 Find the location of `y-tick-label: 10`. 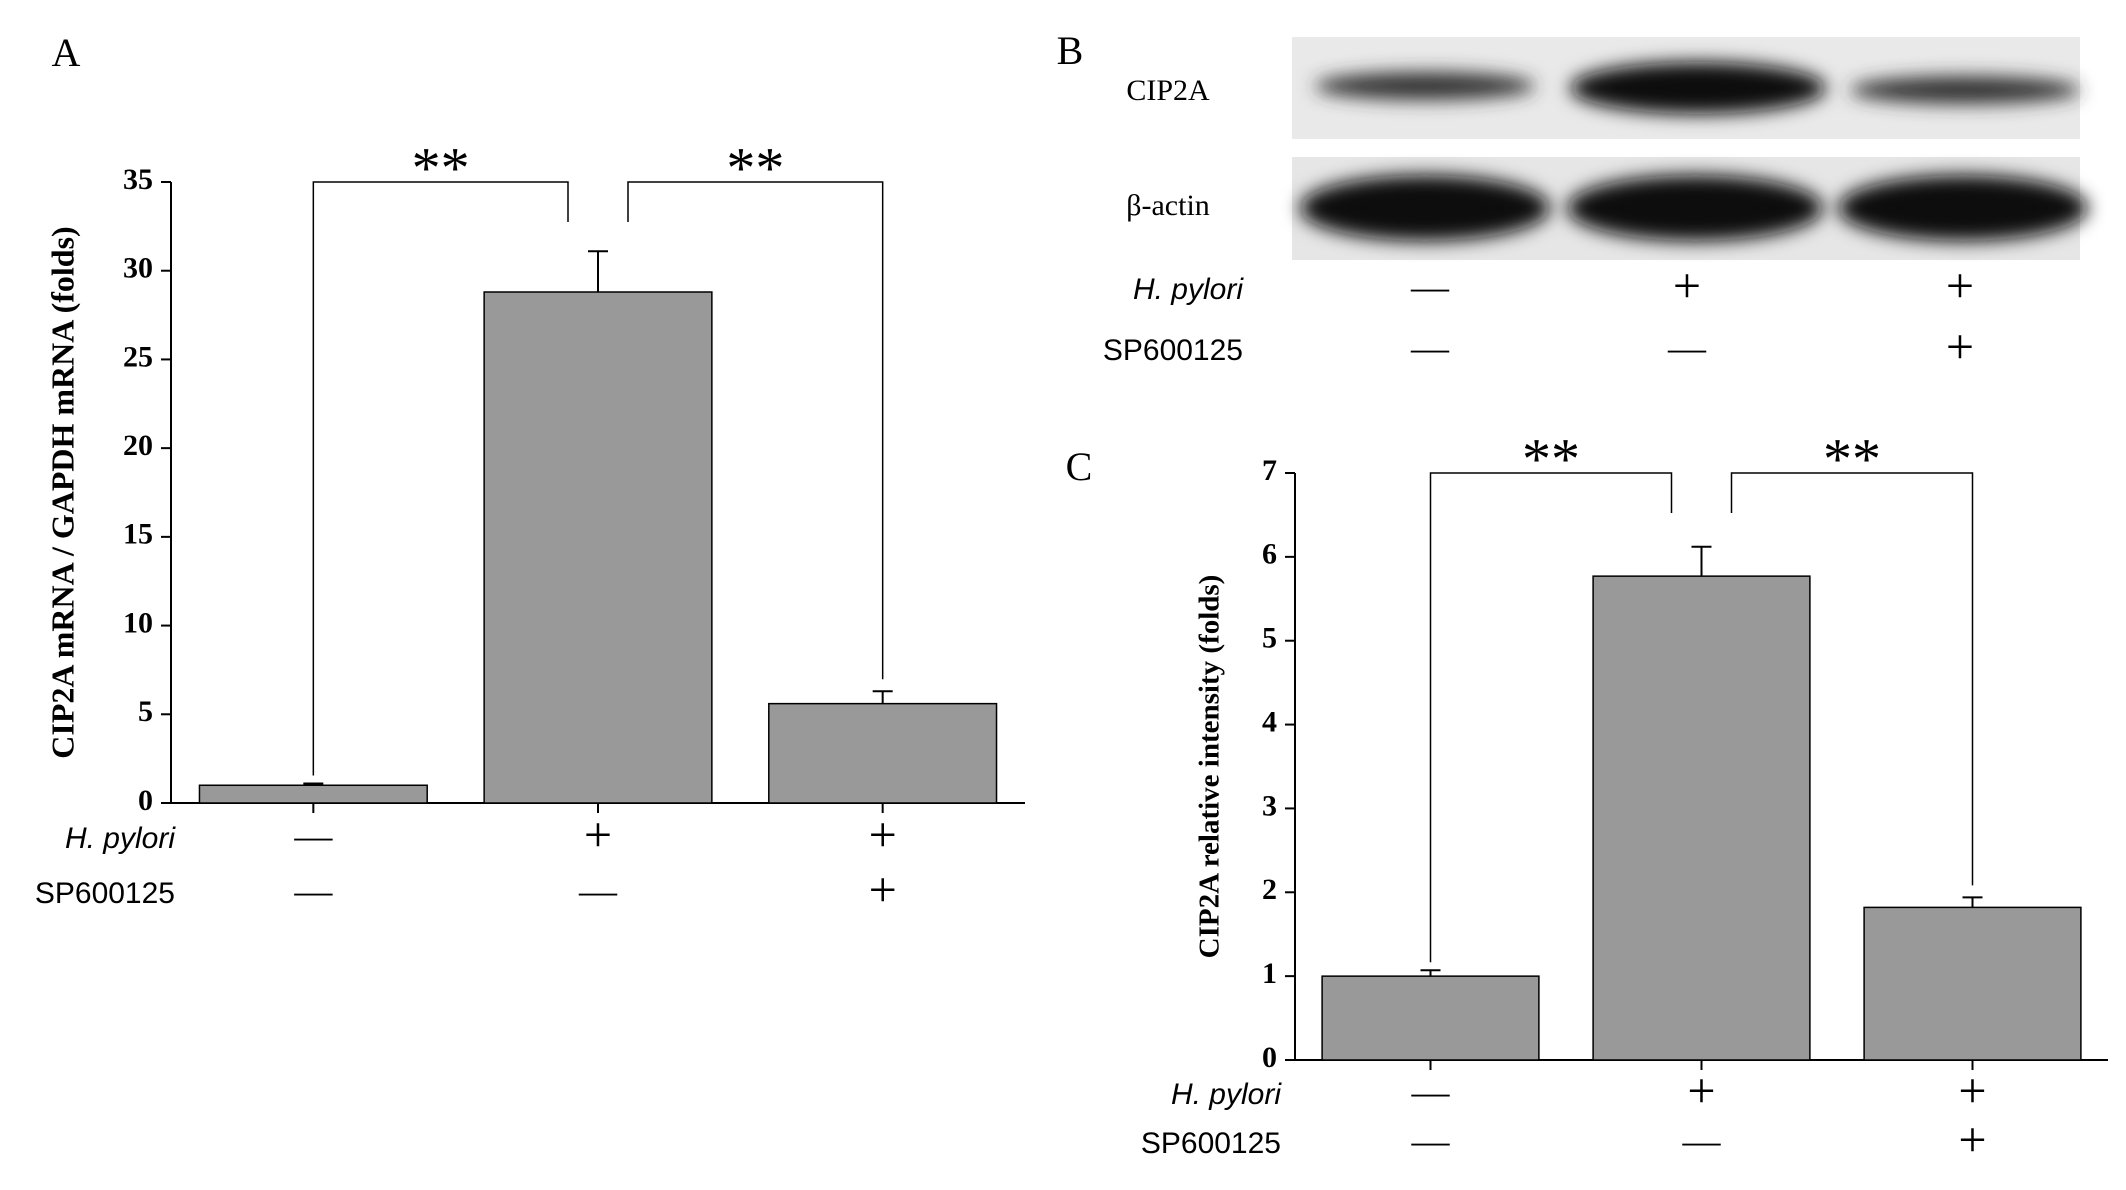

y-tick-label: 10 is located at coordinates (138, 622).